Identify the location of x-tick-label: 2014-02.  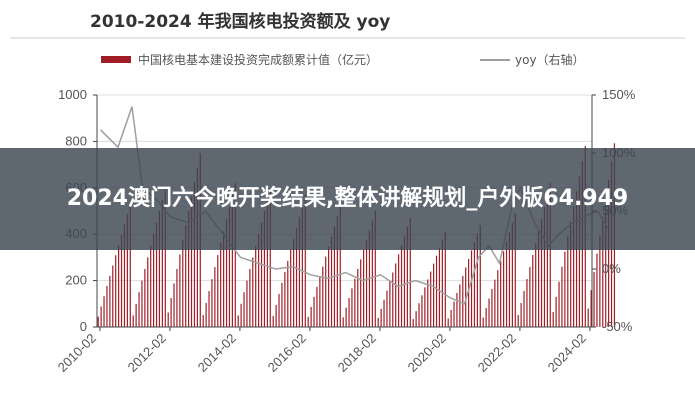
(217, 353).